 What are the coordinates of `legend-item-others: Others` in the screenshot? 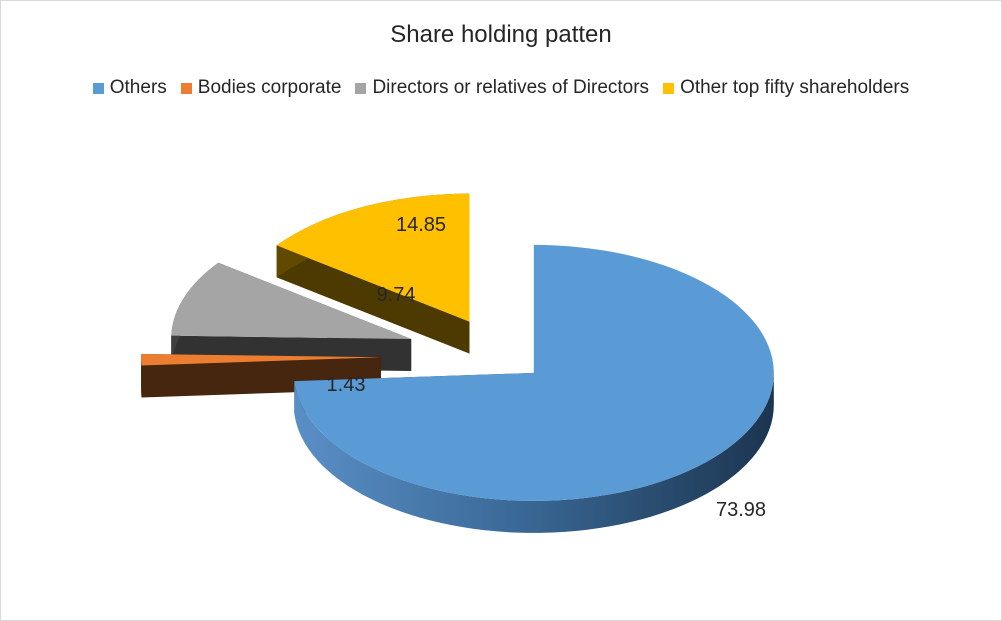 It's located at (129, 88).